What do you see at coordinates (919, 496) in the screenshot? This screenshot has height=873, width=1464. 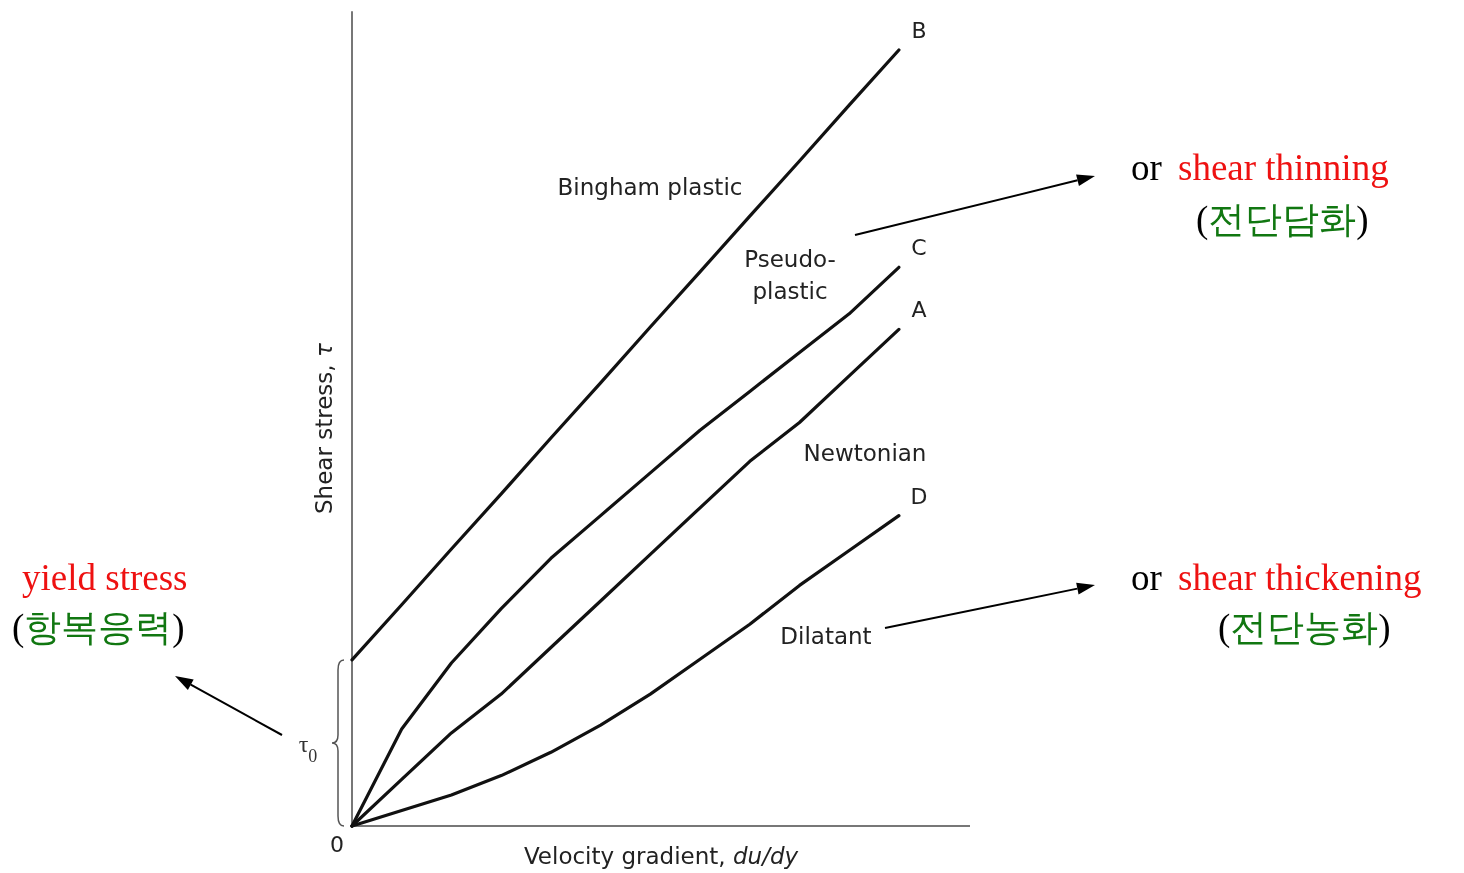 I see `series-label: D` at bounding box center [919, 496].